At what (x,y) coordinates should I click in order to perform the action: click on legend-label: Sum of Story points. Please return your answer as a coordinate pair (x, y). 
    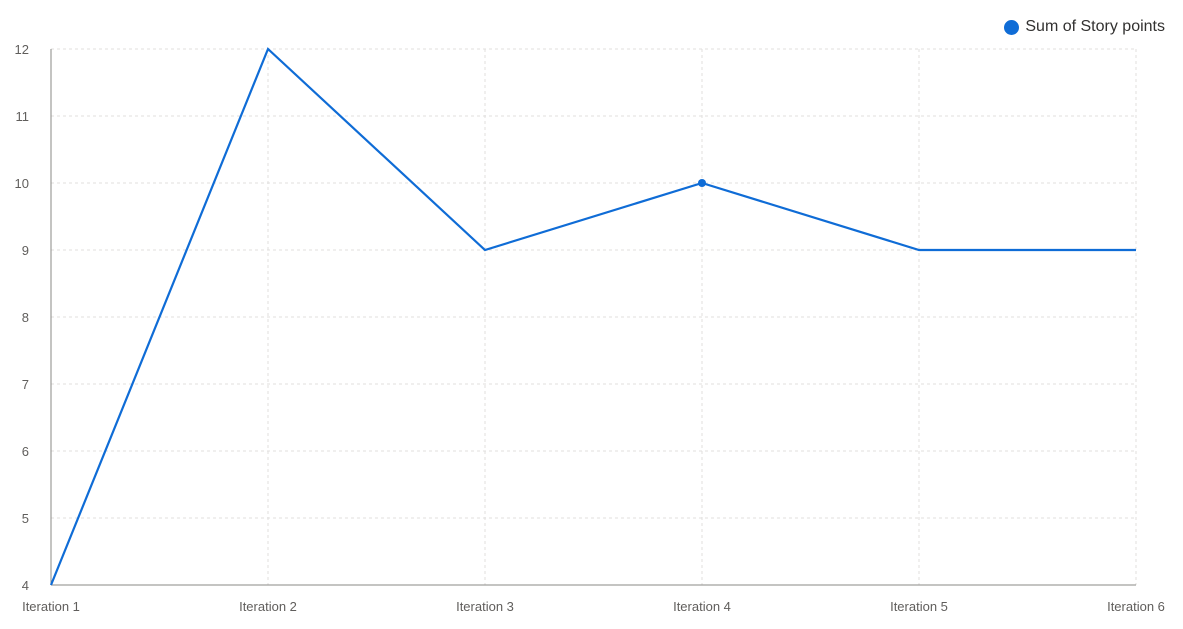
    Looking at the image, I should click on (1095, 26).